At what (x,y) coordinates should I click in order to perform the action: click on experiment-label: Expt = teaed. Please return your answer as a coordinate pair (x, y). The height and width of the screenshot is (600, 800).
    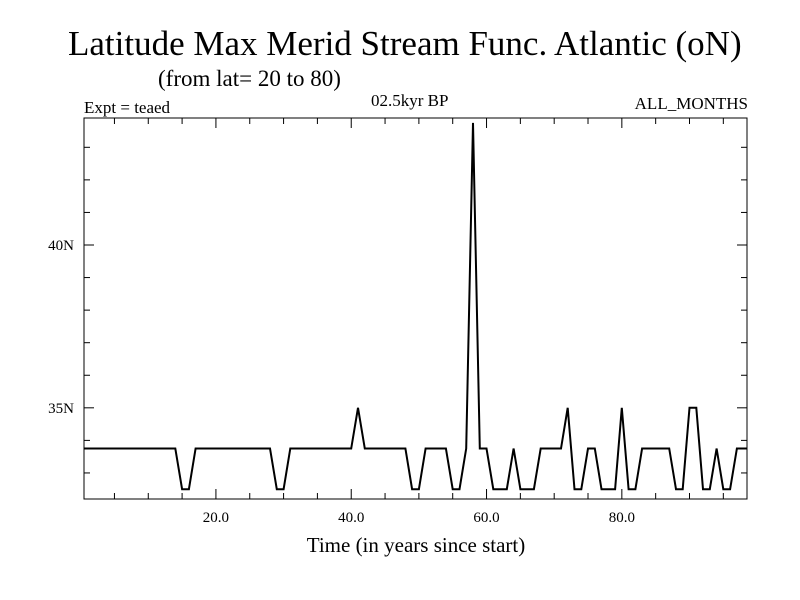
    Looking at the image, I should click on (127, 107).